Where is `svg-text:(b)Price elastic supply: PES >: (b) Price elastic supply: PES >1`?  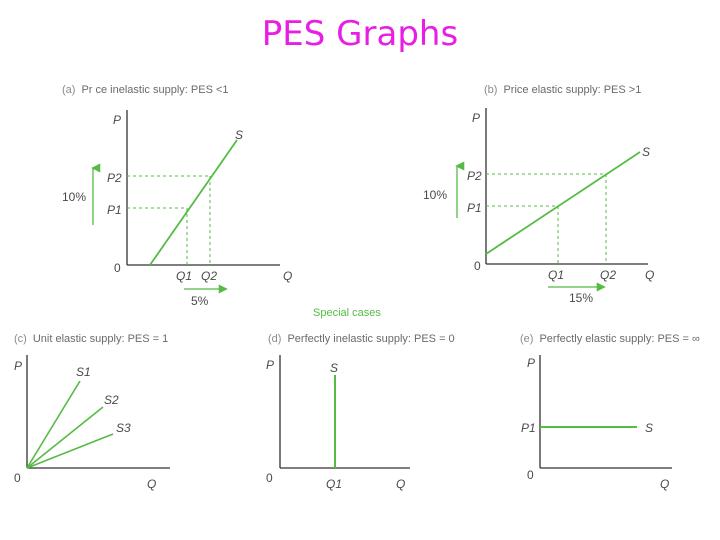
svg-text:(b)Price elastic supply: PES >: (b) Price elastic supply: PES >1 is located at coordinates (562, 90).